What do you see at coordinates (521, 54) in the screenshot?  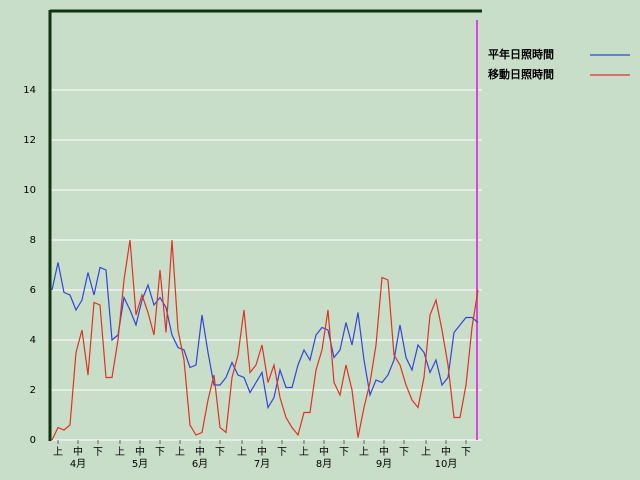 I see `legend-label: 平年日照時間` at bounding box center [521, 54].